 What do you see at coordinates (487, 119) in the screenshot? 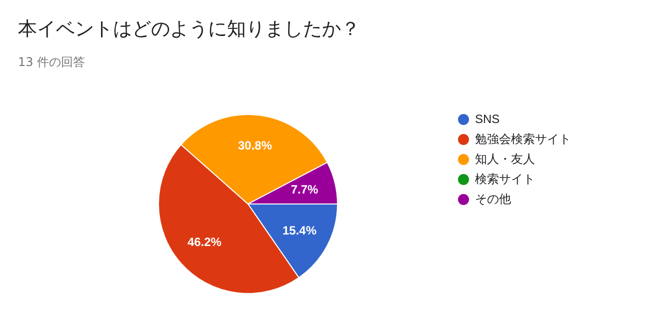
I see `legend-label: SNS` at bounding box center [487, 119].